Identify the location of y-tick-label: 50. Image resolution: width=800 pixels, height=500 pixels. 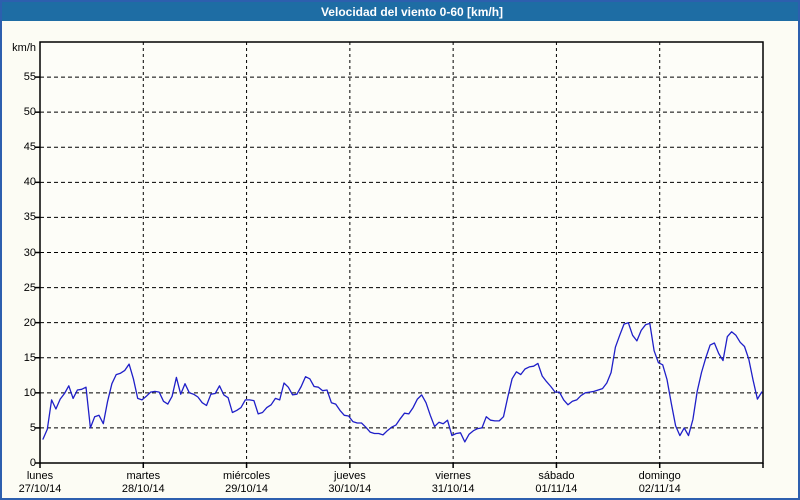
(29, 112).